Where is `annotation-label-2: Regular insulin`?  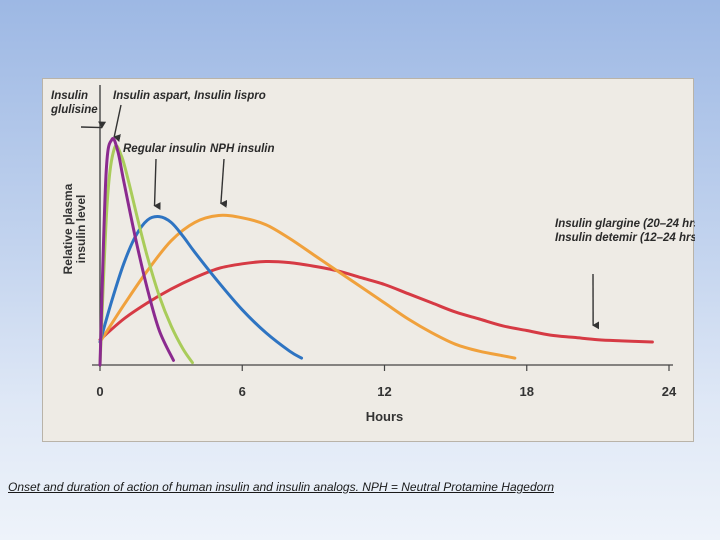 annotation-label-2: Regular insulin is located at coordinates (164, 149).